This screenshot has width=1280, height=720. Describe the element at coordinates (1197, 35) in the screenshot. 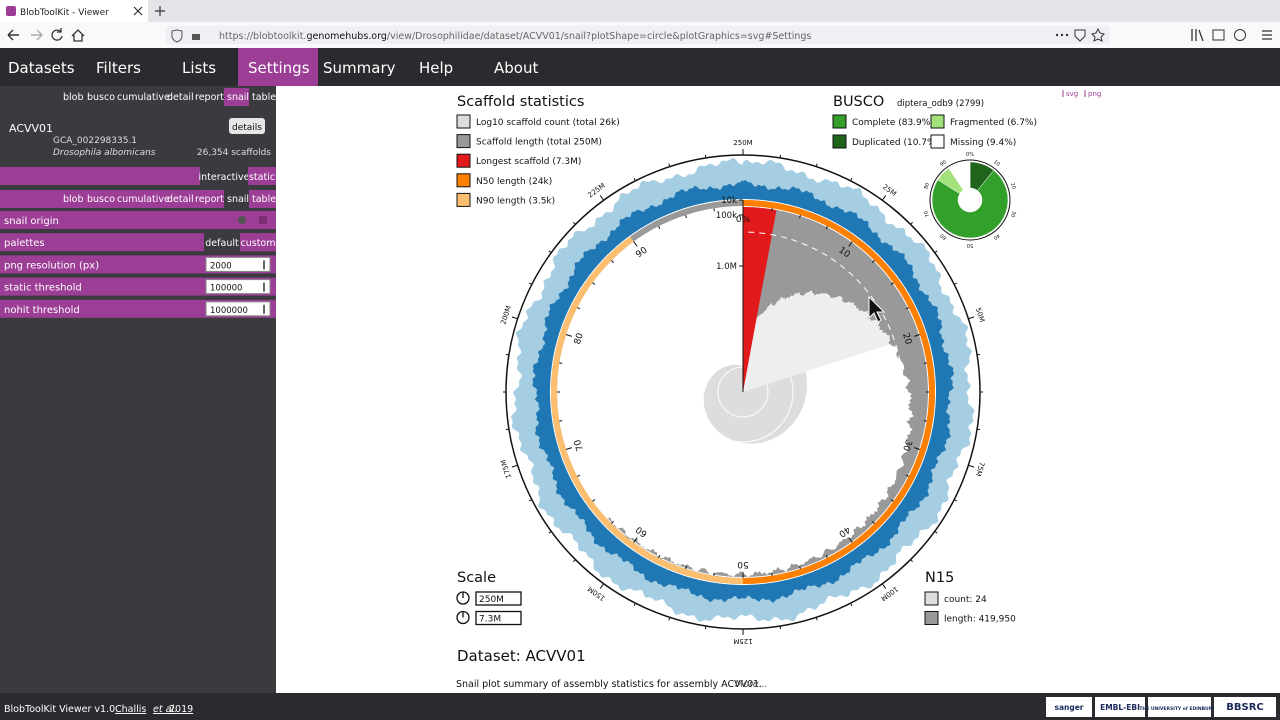

I see `library-icon` at that location.